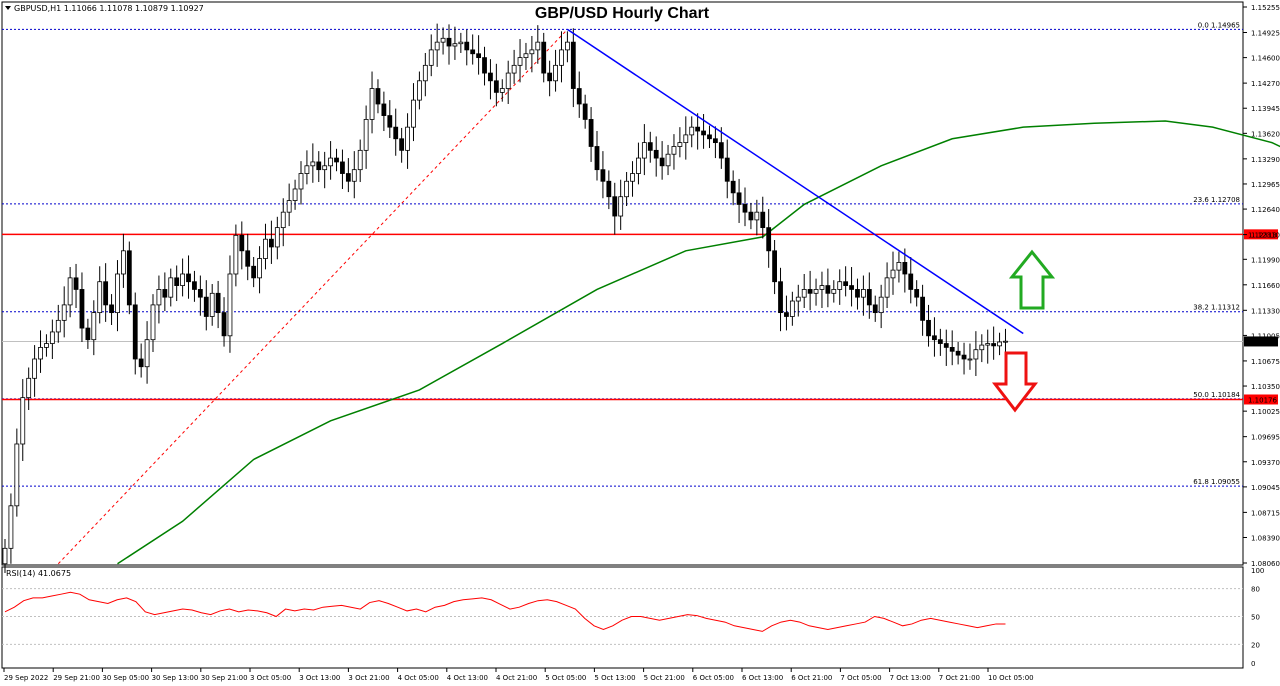 The height and width of the screenshot is (686, 1280). Describe the element at coordinates (1015, 382) in the screenshot. I see `down-arrow-icon` at that location.